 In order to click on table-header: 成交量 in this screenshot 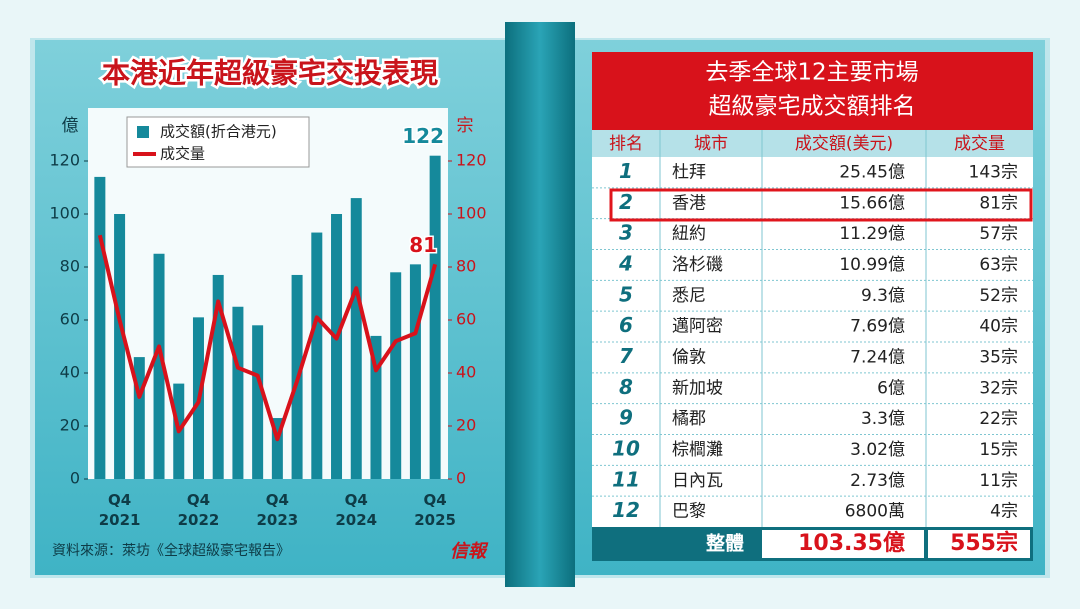, I will do `click(979, 144)`.